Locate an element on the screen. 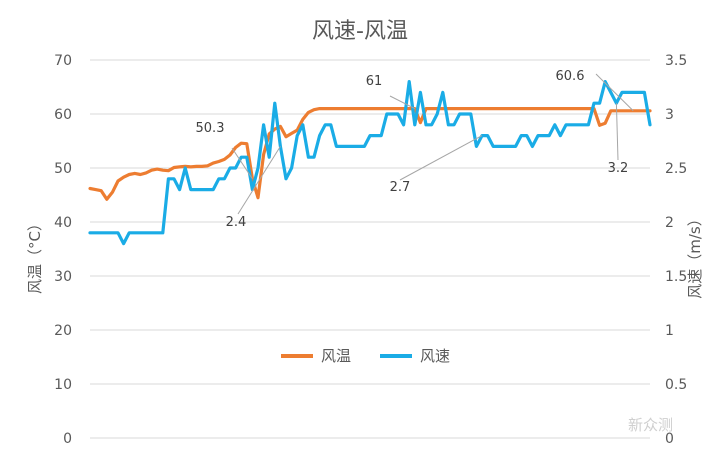 Image resolution: width=720 pixels, height=455 pixels. left-axis-title: 风温（°C） is located at coordinates (35, 255).